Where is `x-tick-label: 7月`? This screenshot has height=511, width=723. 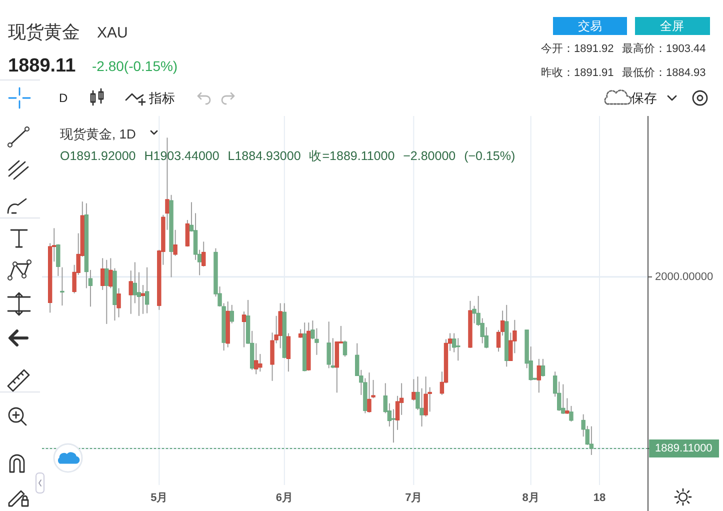 x-tick-label: 7月 is located at coordinates (413, 498).